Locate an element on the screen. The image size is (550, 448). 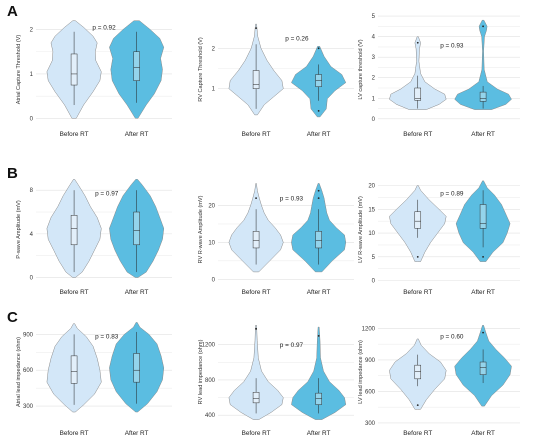
y-tick-label: 3 is located at coordinates (374, 58).